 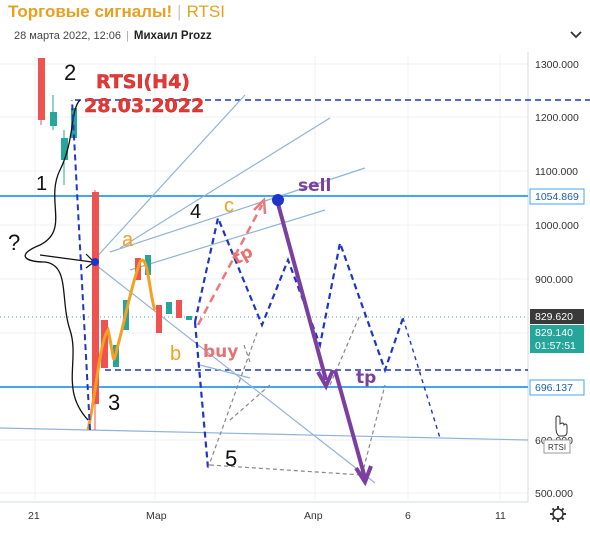 I want to click on projected-zigzag, so click(x=299, y=294).